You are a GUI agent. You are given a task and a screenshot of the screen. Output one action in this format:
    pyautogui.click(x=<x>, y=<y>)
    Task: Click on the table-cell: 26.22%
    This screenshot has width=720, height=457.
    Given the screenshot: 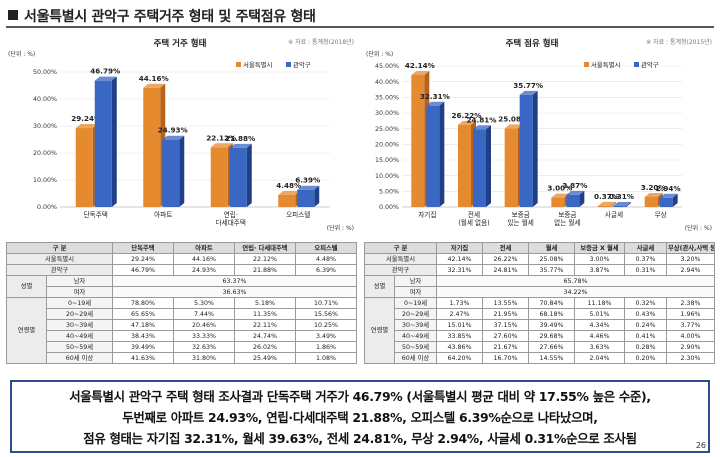 What is the action you would take?
    pyautogui.click(x=505, y=259)
    